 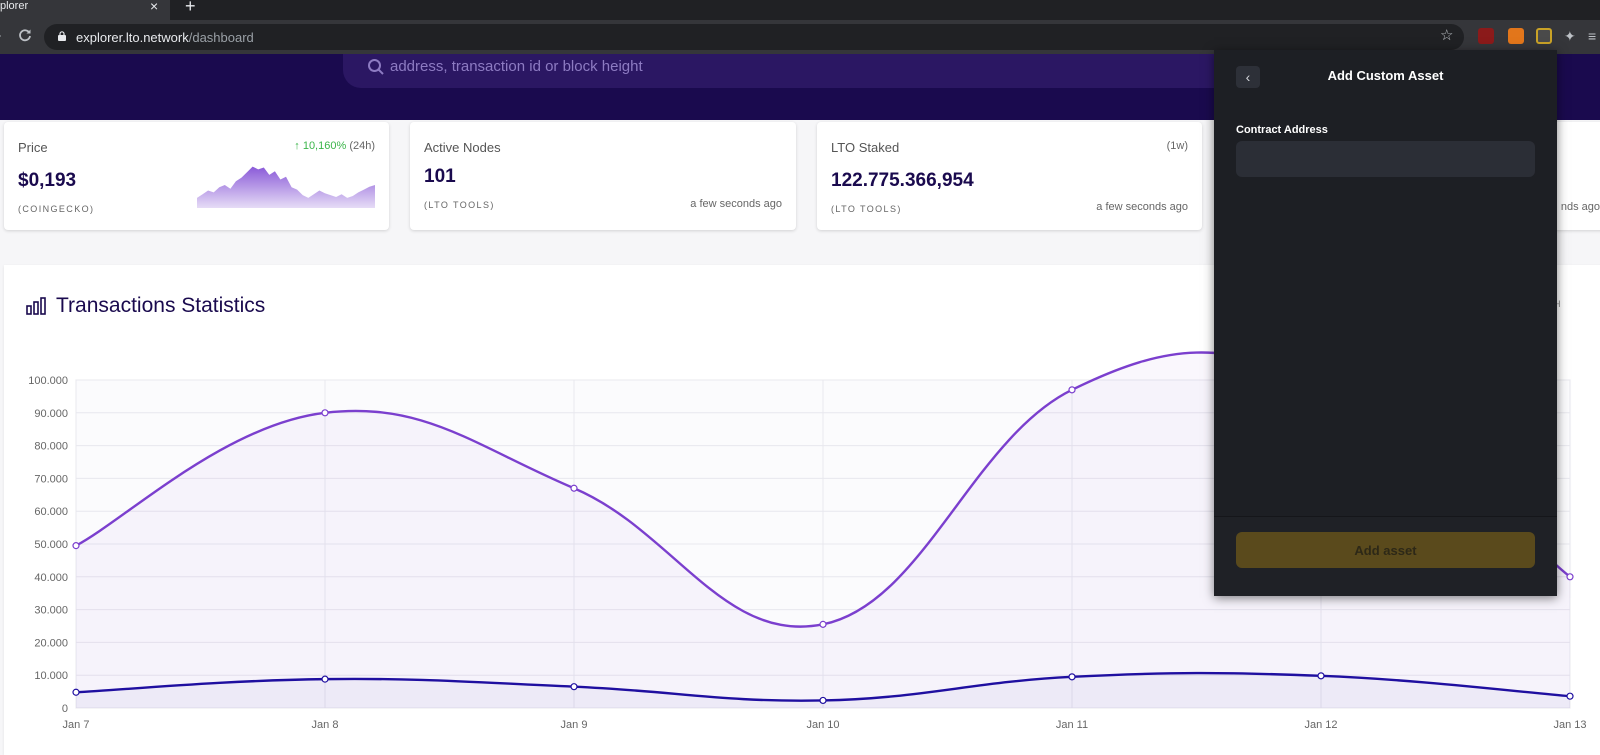 I want to click on price-value: $0,193, so click(x=47, y=180).